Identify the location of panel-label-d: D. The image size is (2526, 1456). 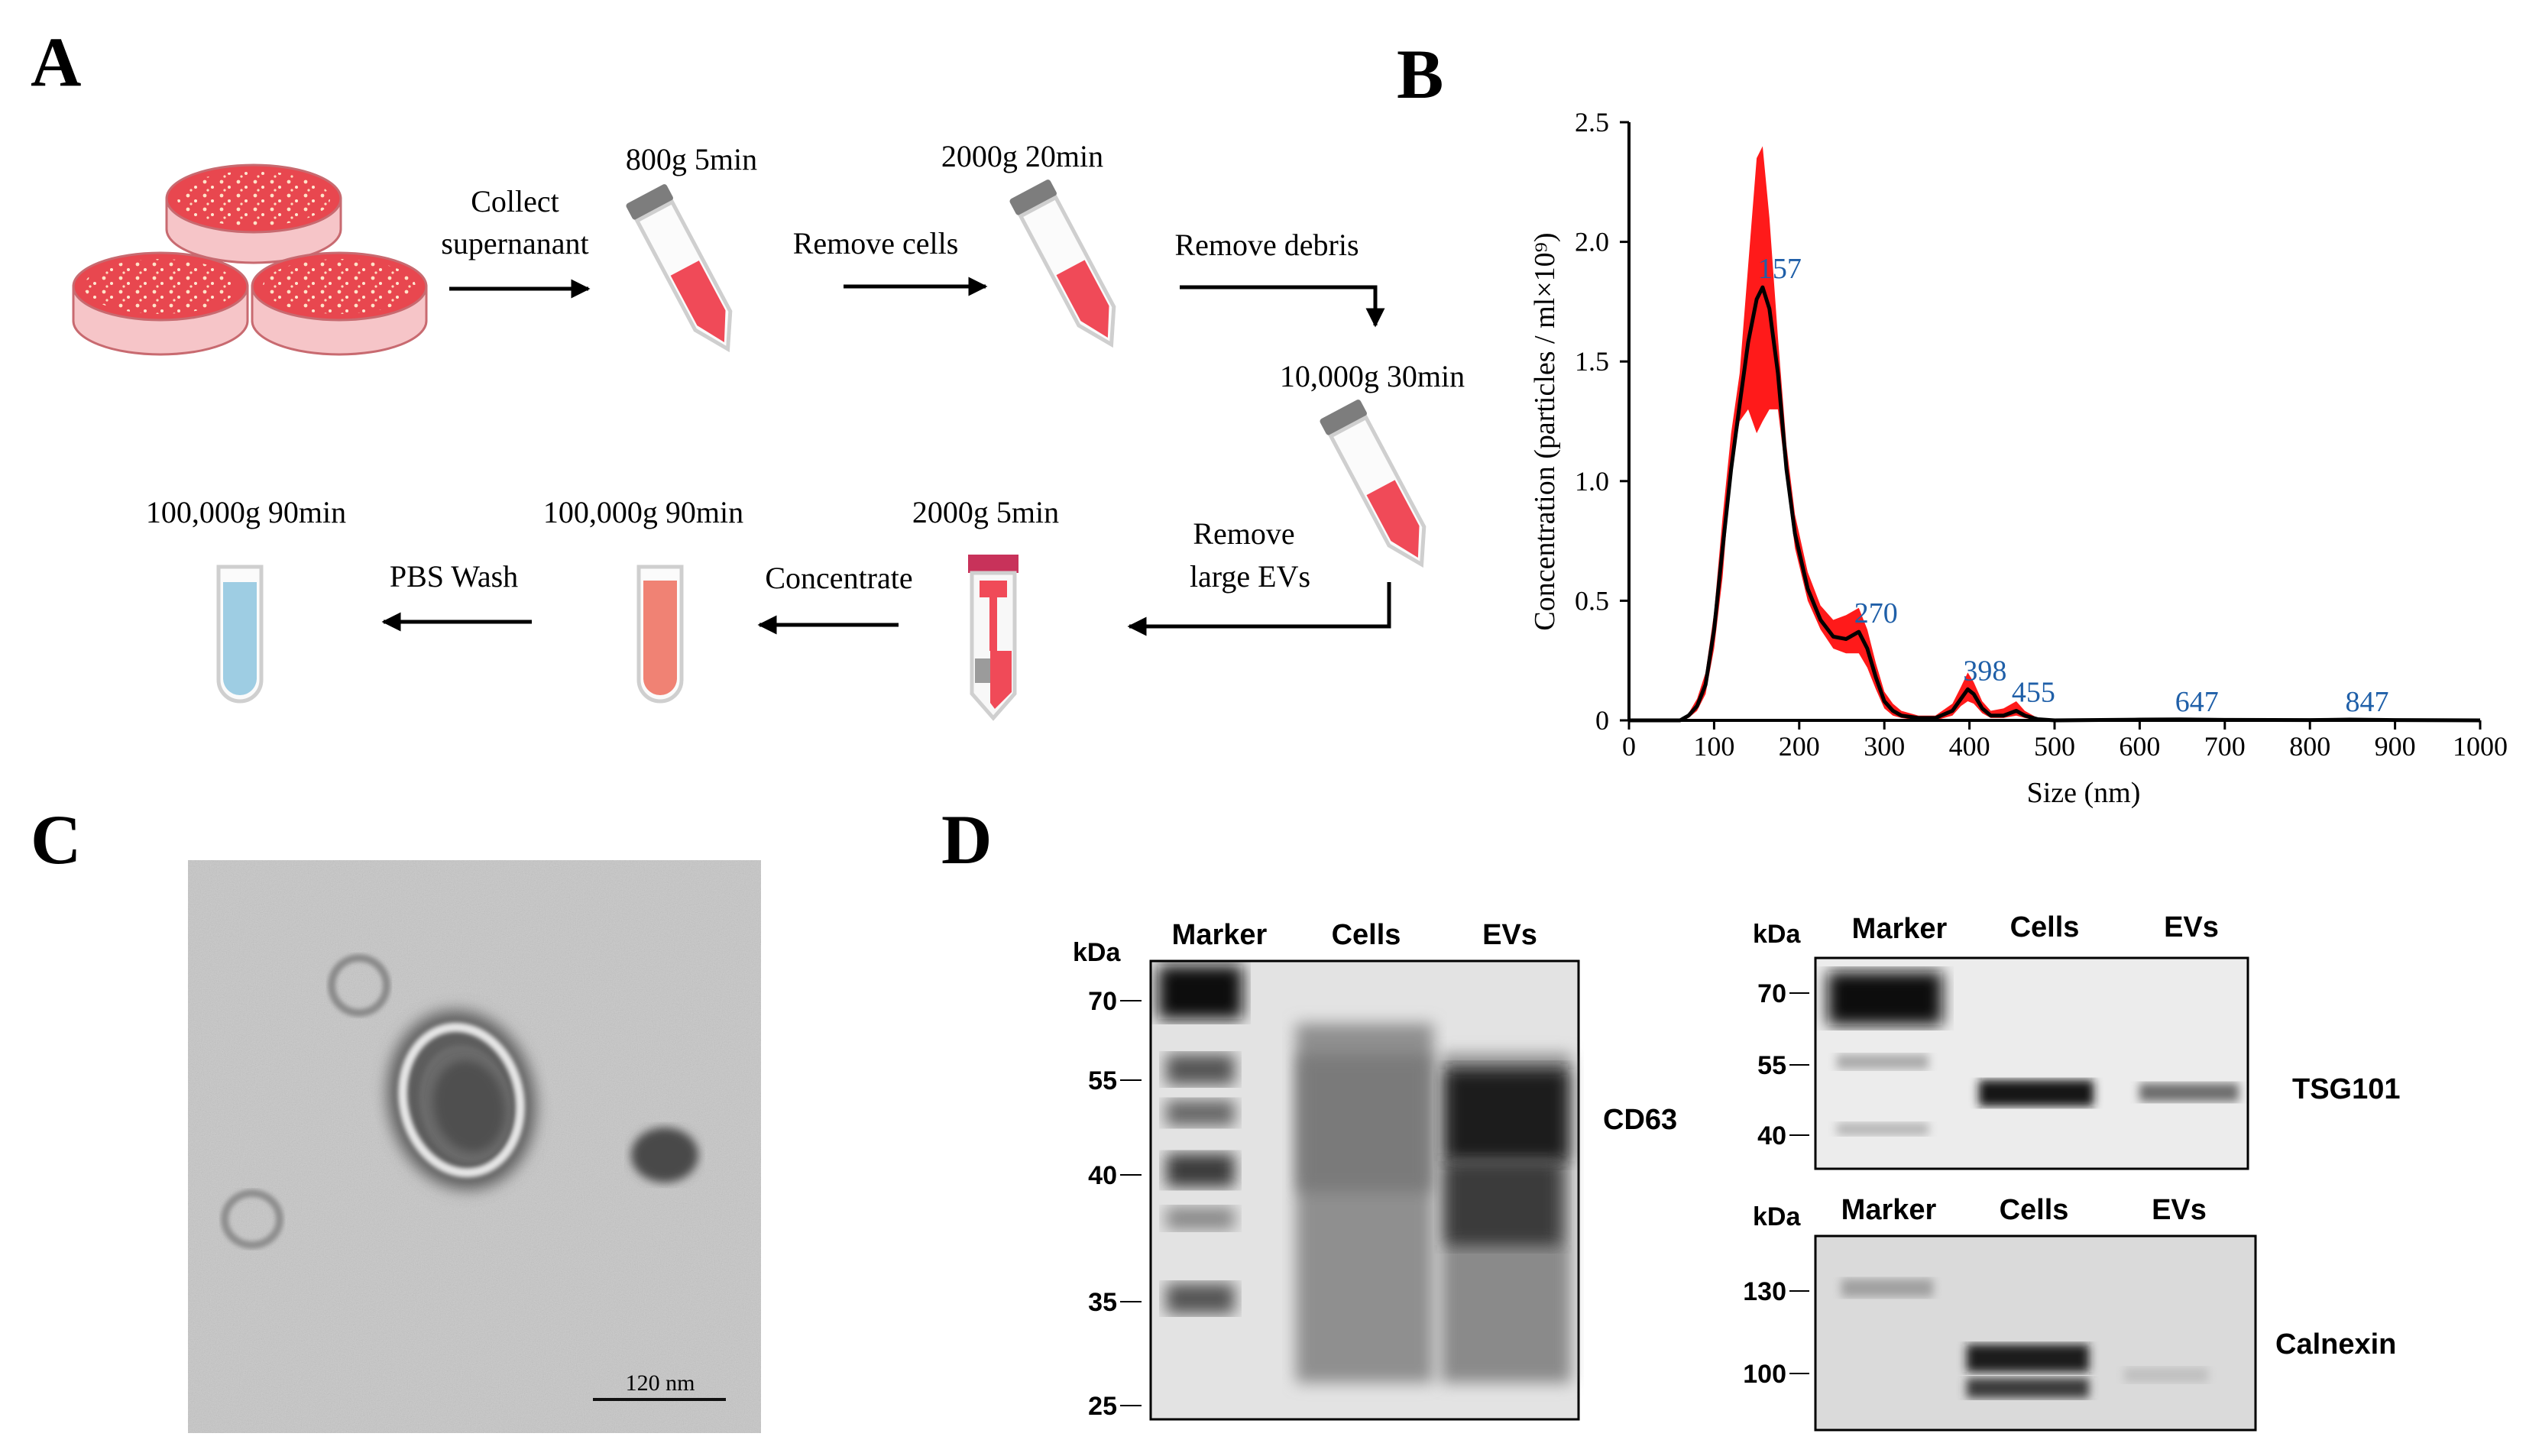
(966, 840).